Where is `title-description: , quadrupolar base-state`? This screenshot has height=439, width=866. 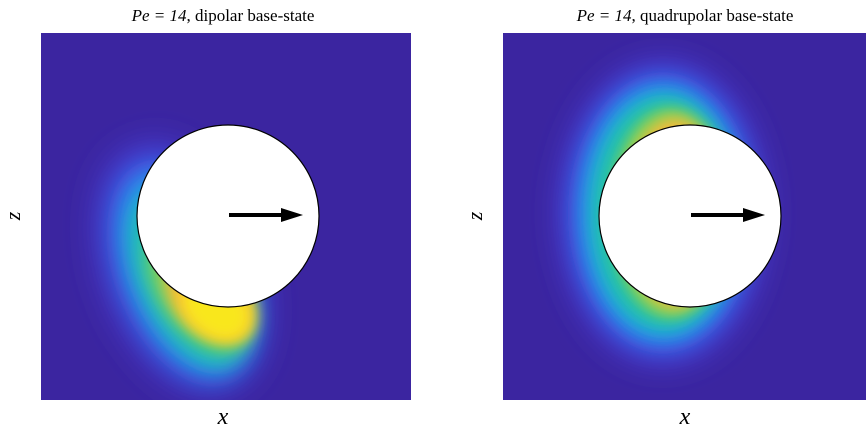
title-description: , quadrupolar base-state is located at coordinates (712, 15).